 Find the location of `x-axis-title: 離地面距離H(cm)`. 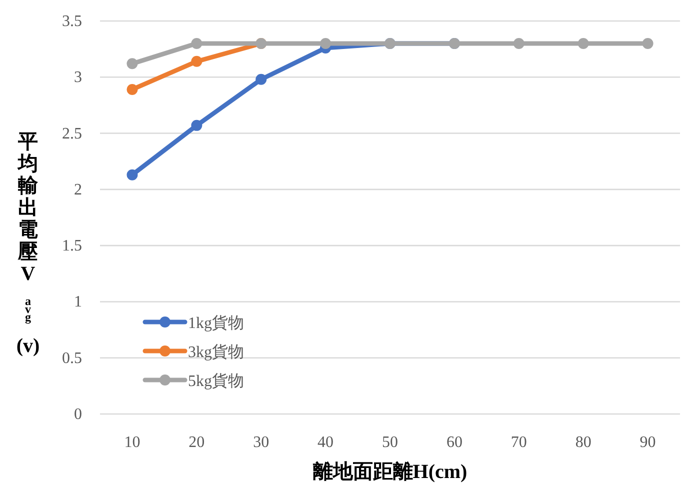

x-axis-title: 離地面距離H(cm) is located at coordinates (390, 472).